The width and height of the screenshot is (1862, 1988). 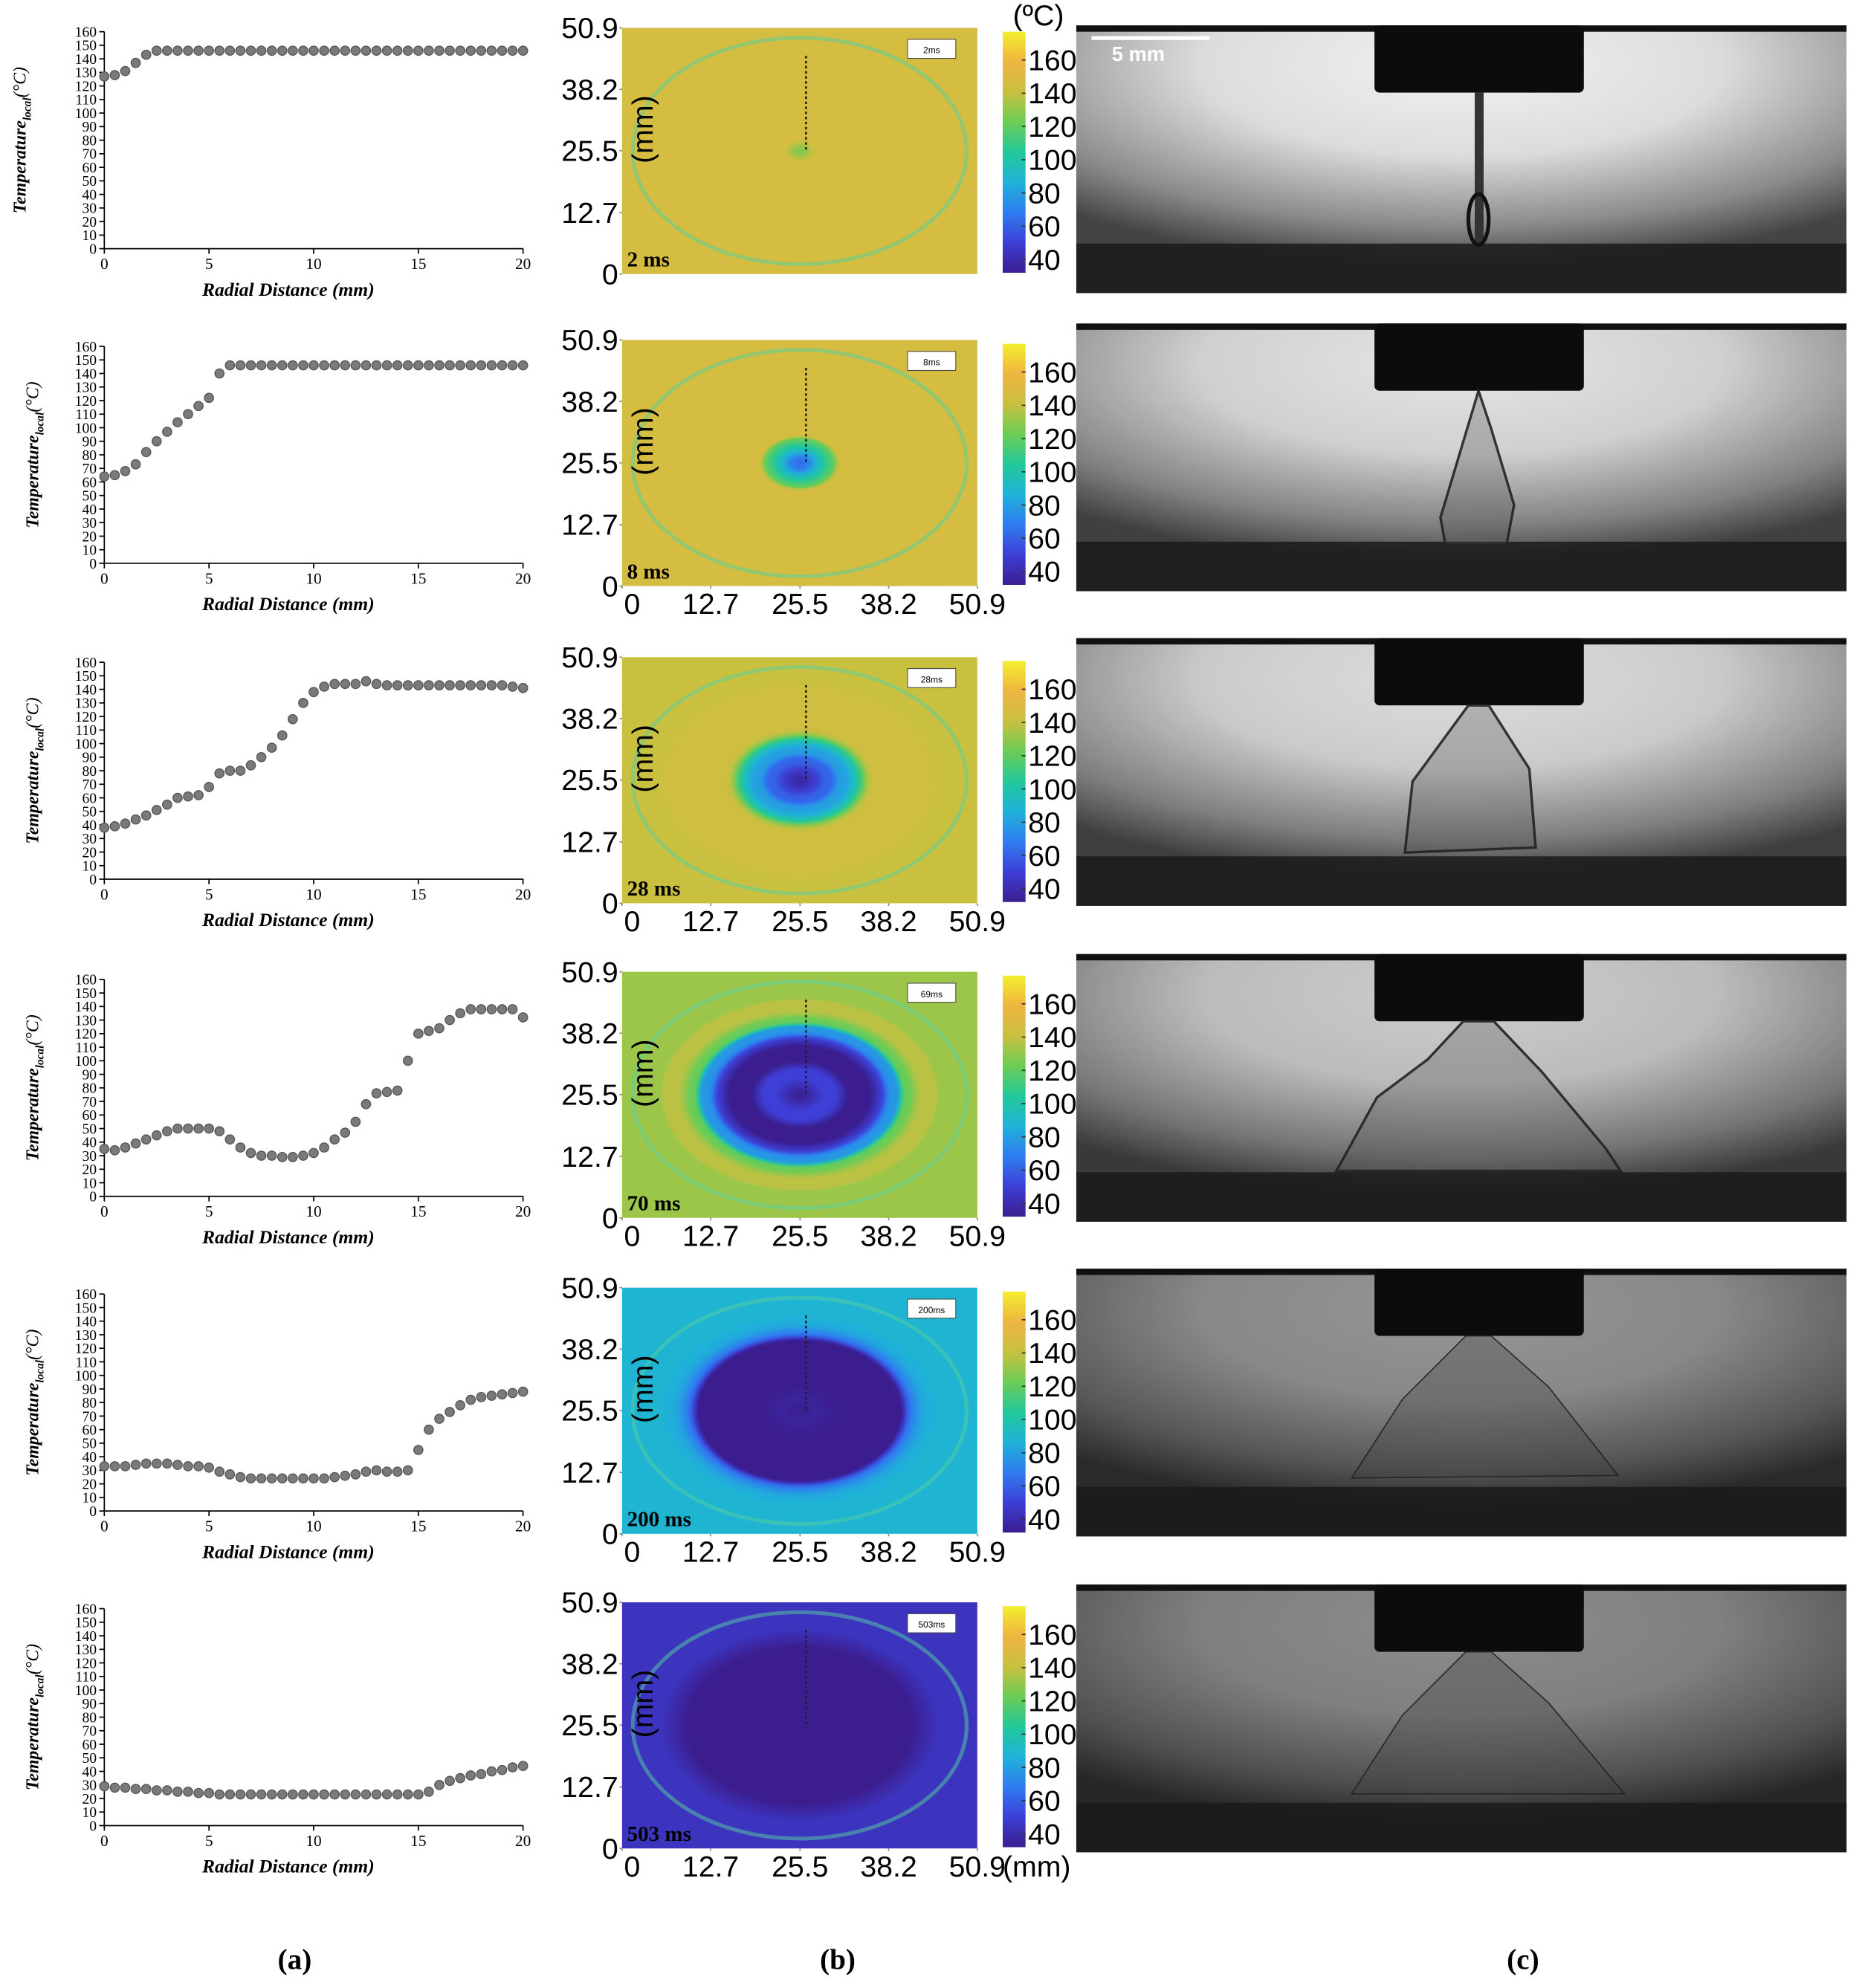 I want to click on x-tick-label: 0, so click(x=104, y=1526).